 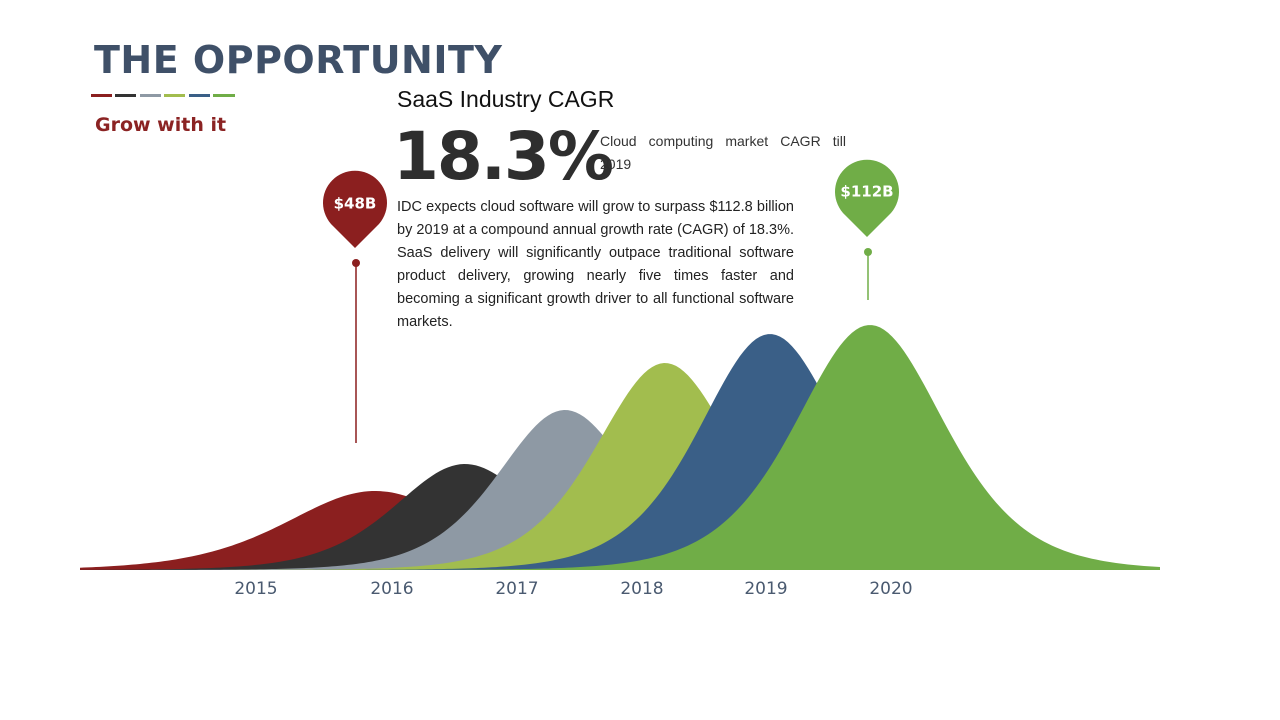 I want to click on pin-label: $48B, so click(x=355, y=204).